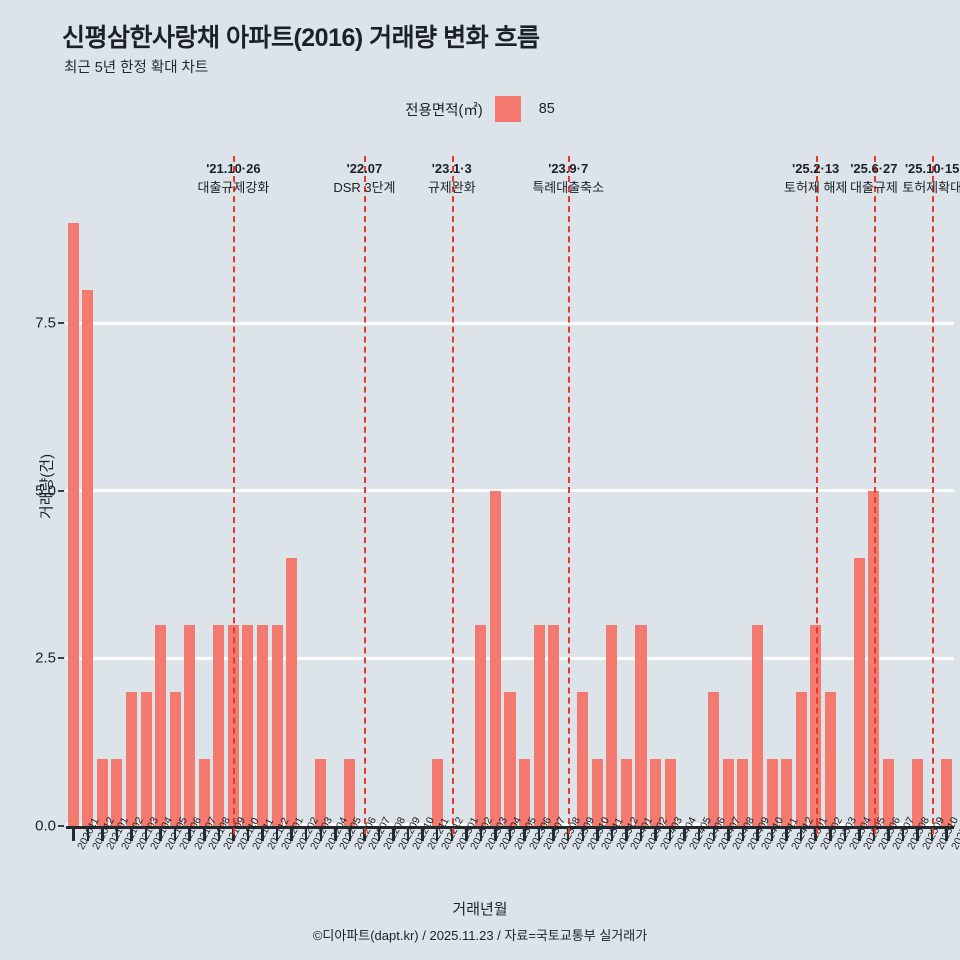 The image size is (960, 960). I want to click on y-tick-label: 5.0, so click(45, 491).